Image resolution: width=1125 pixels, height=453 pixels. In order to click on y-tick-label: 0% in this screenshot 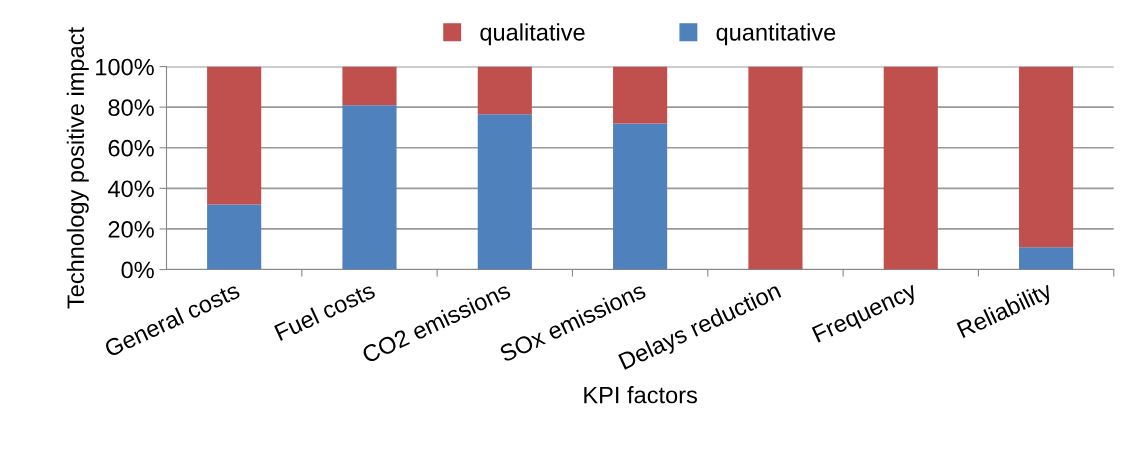, I will do `click(137, 270)`.